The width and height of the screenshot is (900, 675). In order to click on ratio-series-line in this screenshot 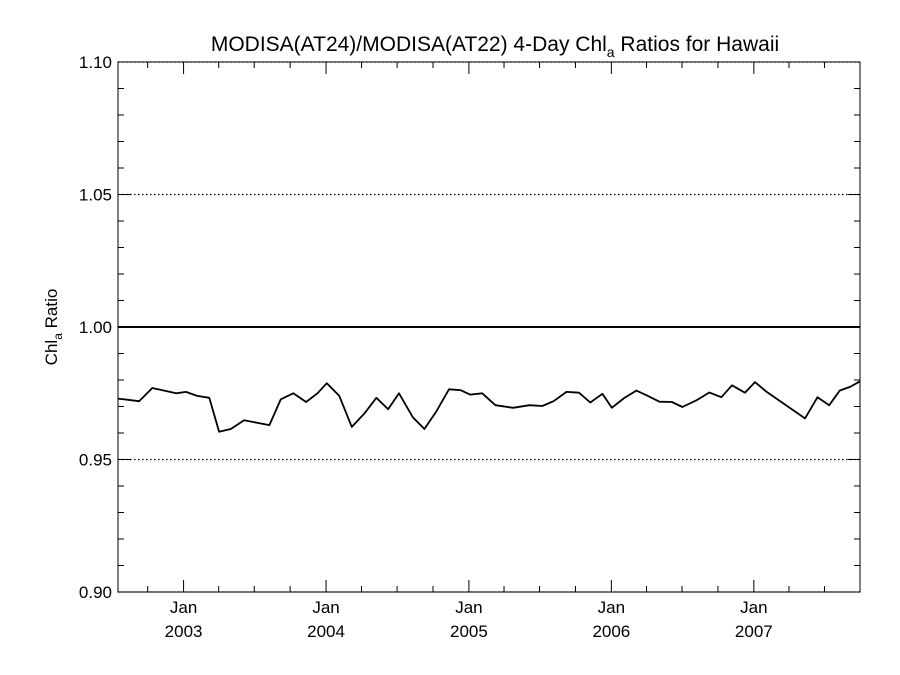, I will do `click(489, 406)`.